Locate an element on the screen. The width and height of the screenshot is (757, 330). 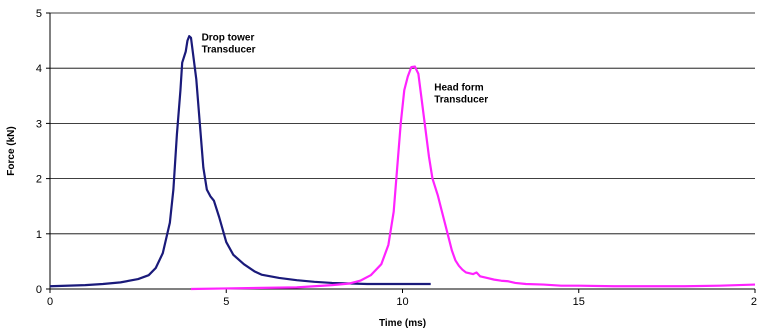
x-tick-labels: 0 5 10 15 2 is located at coordinates (402, 302).